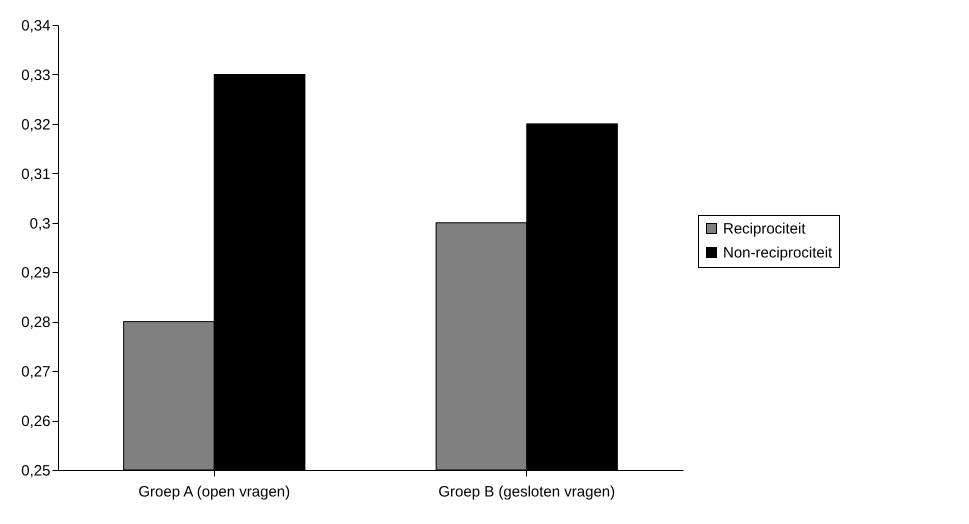 The height and width of the screenshot is (524, 969). Describe the element at coordinates (764, 229) in the screenshot. I see `legend-label: Reciprociteit` at that location.